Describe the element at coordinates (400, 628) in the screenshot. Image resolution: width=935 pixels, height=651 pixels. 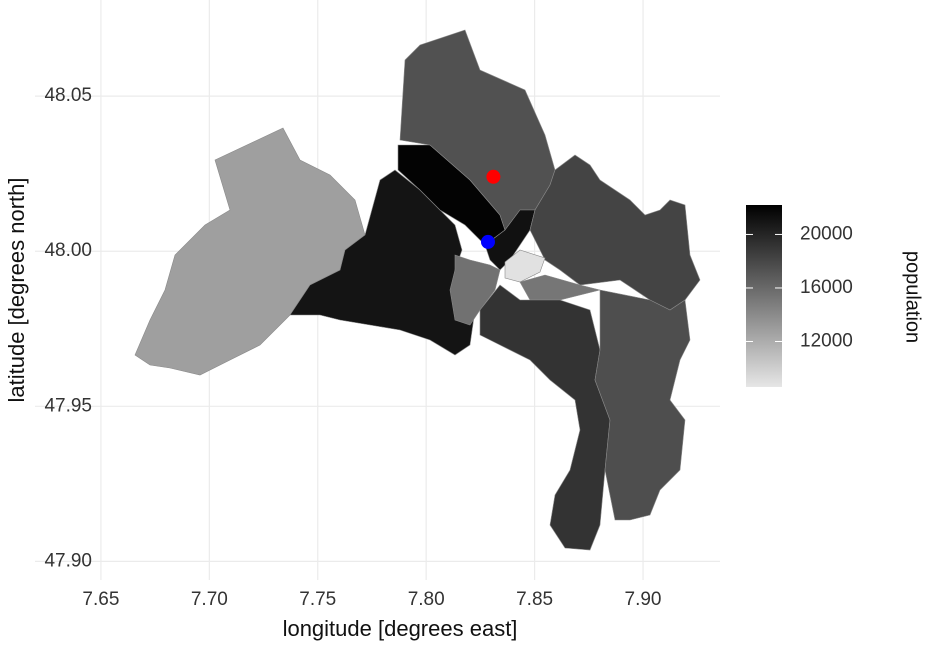
I see `x-axis-title: longitude [degrees east]` at that location.